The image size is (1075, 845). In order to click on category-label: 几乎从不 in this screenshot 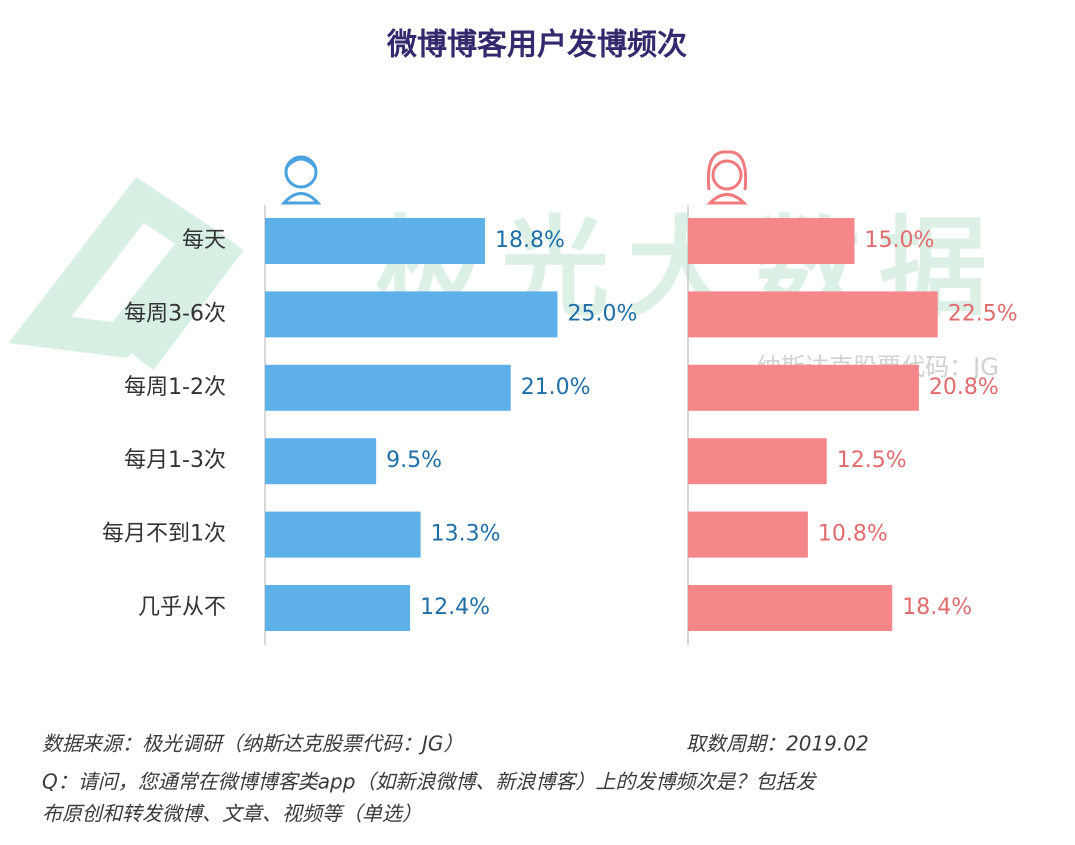, I will do `click(182, 607)`.